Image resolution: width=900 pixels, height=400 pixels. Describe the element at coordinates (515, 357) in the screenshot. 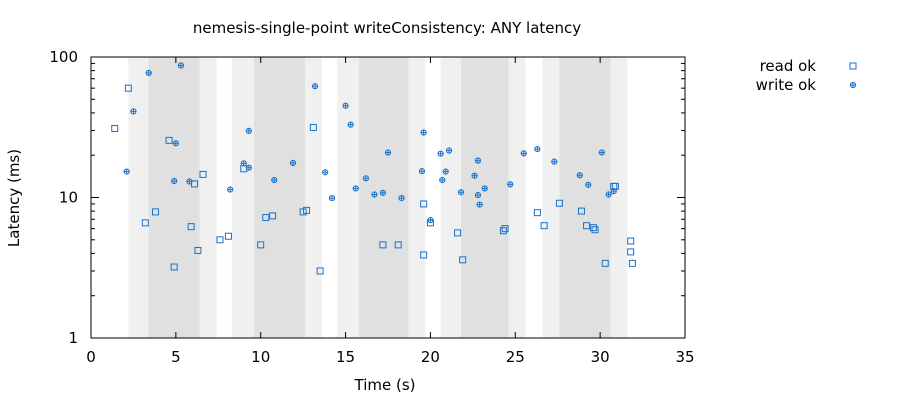

I see `x-tick-label: 25` at that location.